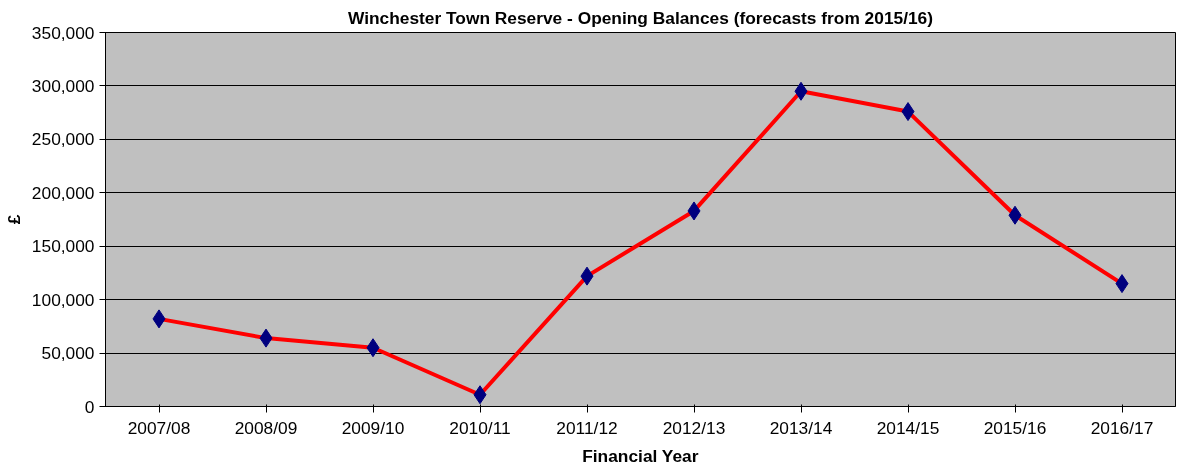 The height and width of the screenshot is (472, 1199). Describe the element at coordinates (159, 427) in the screenshot. I see `x-tick-label: 2007/08` at that location.